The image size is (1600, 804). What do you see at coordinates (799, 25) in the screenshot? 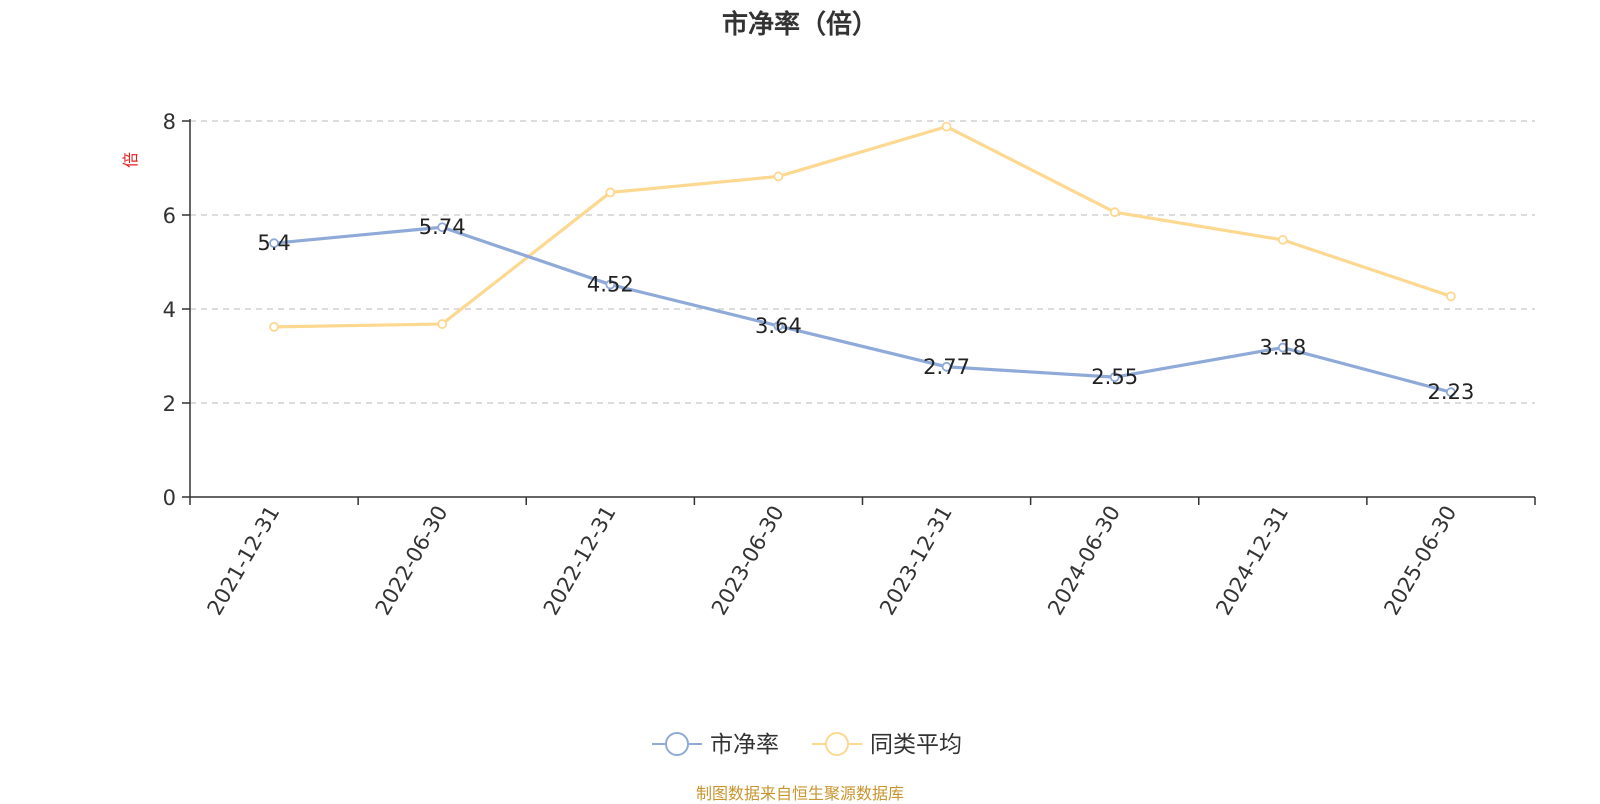
I see `chart-title: 市净率（倍）` at bounding box center [799, 25].